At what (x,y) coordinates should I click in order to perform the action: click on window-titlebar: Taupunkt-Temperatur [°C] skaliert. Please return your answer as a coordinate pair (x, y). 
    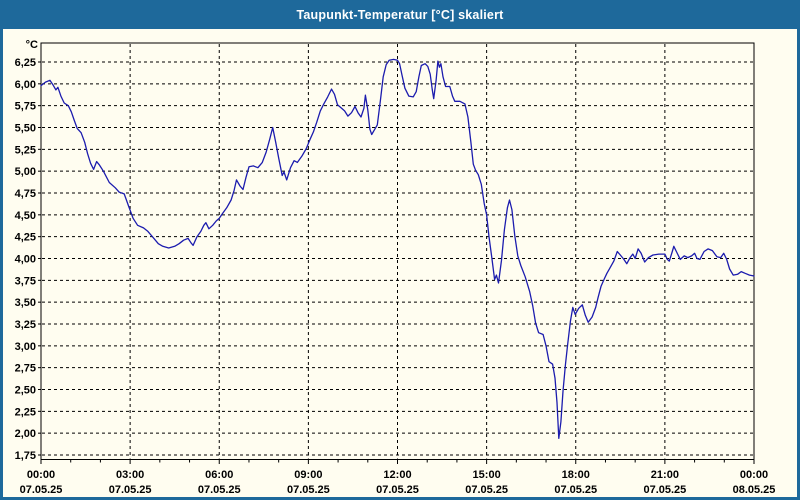
    Looking at the image, I should click on (400, 14).